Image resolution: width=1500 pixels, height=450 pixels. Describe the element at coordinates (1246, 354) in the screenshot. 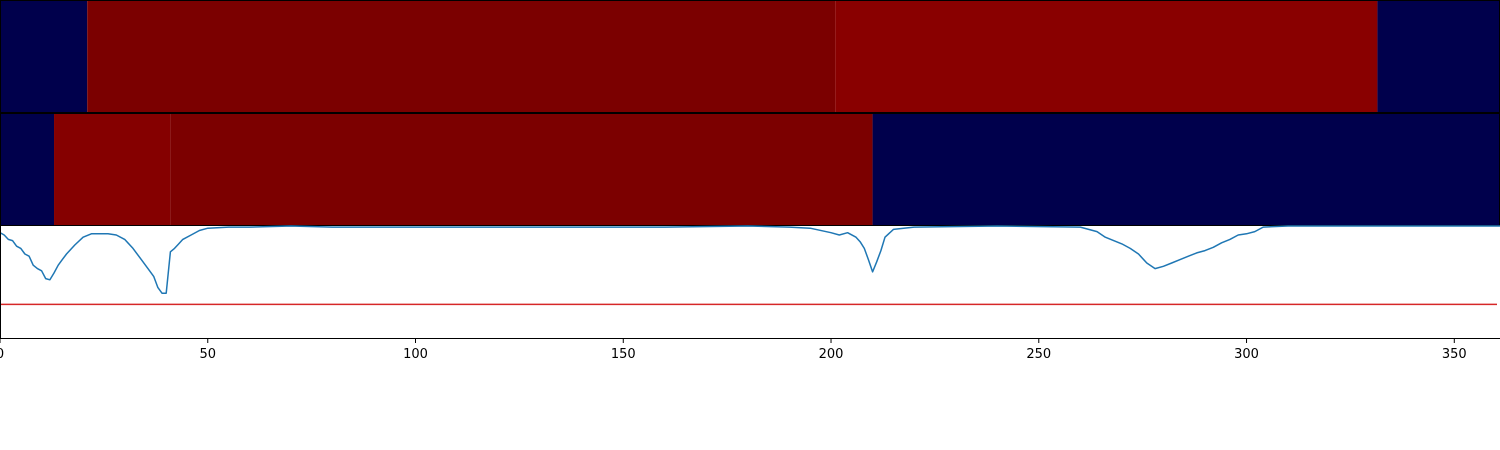

I see `x-tick-label: 300` at that location.